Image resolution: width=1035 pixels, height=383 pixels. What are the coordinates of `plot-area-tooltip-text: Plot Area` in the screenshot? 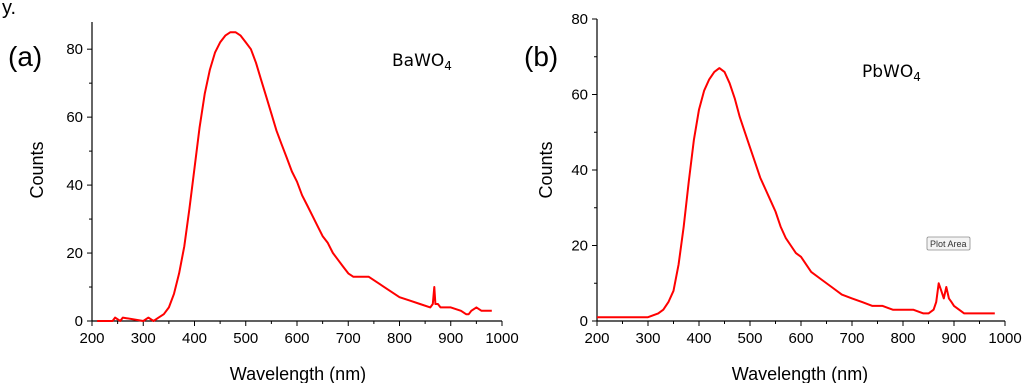 It's located at (948, 244).